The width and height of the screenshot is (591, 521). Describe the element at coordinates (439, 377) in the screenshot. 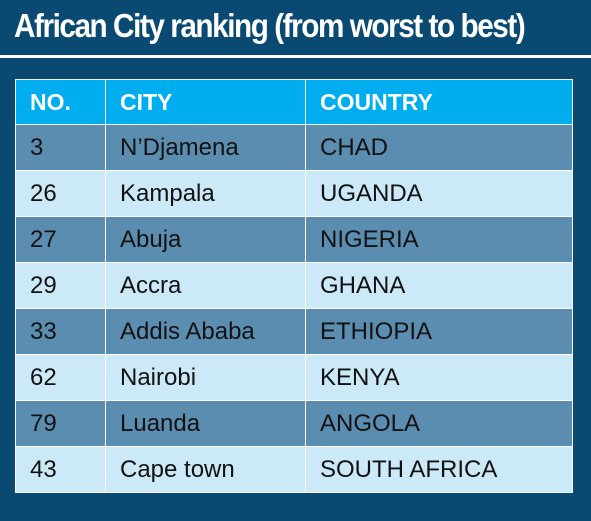

I see `cell-country: KENYA` at that location.